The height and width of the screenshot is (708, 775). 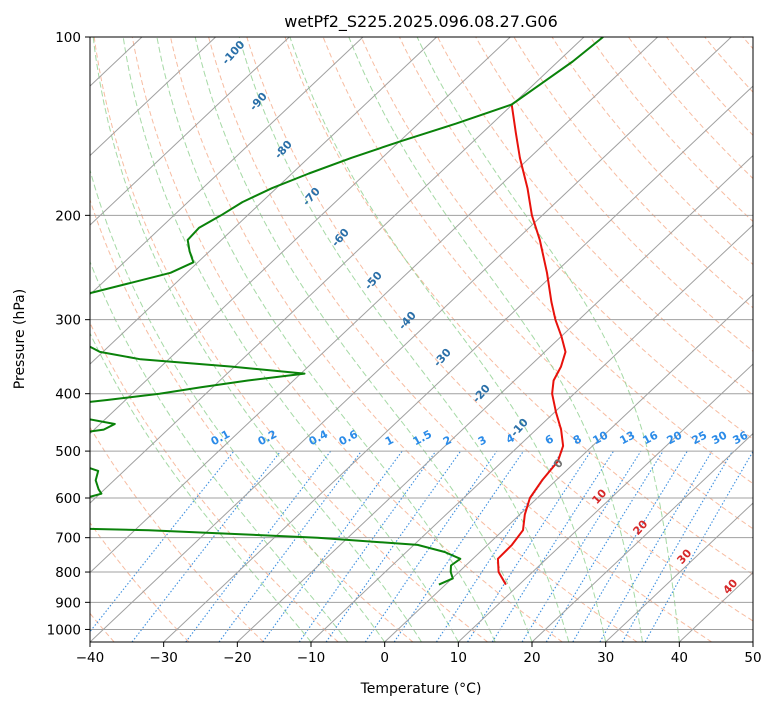 What do you see at coordinates (68, 499) in the screenshot?
I see `y-tick-label: 600` at bounding box center [68, 499].